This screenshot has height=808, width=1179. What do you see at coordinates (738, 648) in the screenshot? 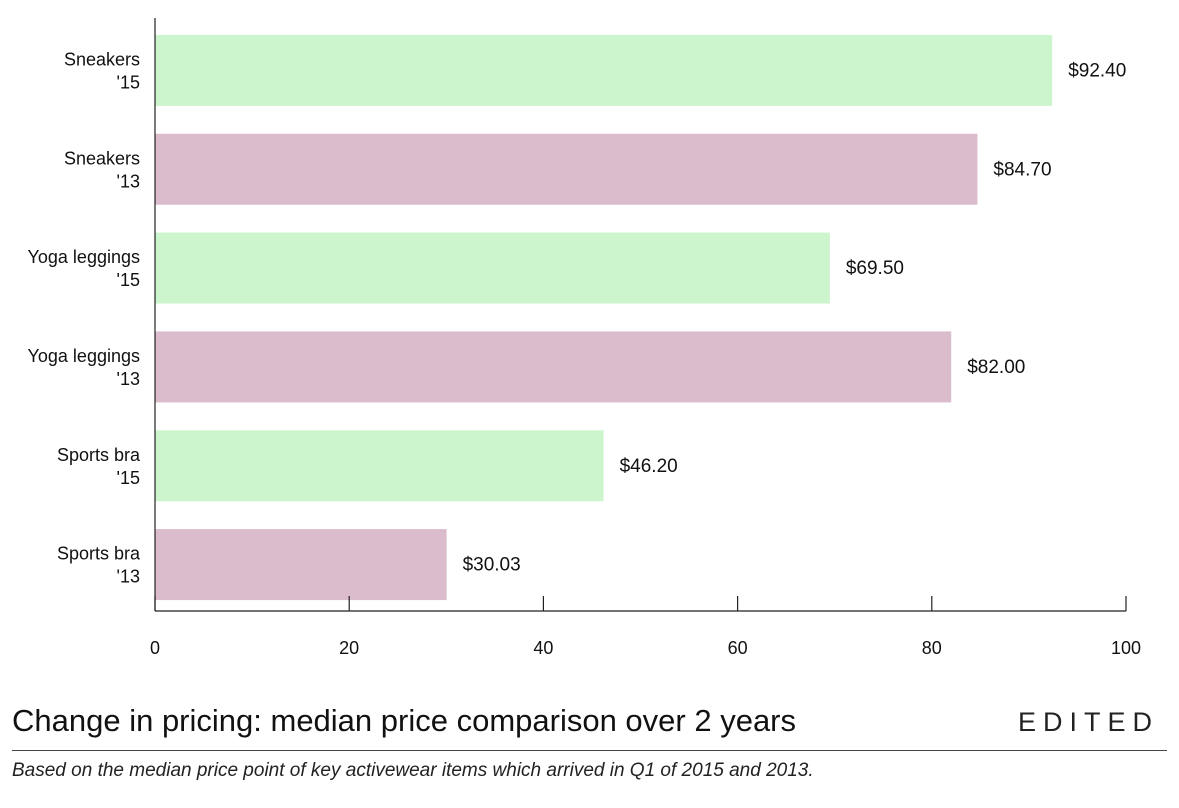
I see `x-tick-label: 60` at bounding box center [738, 648].